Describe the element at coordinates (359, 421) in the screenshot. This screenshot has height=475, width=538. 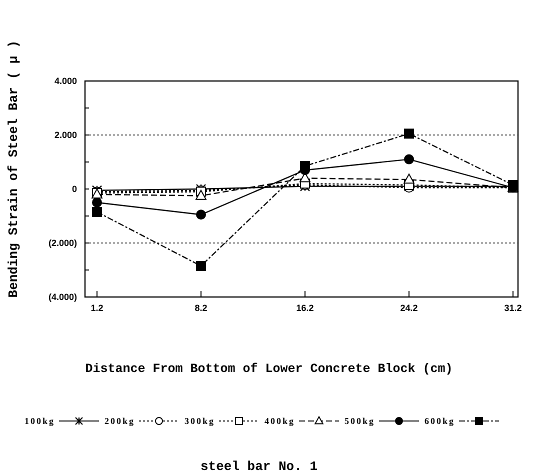
I see `legend-label: 500kg` at that location.